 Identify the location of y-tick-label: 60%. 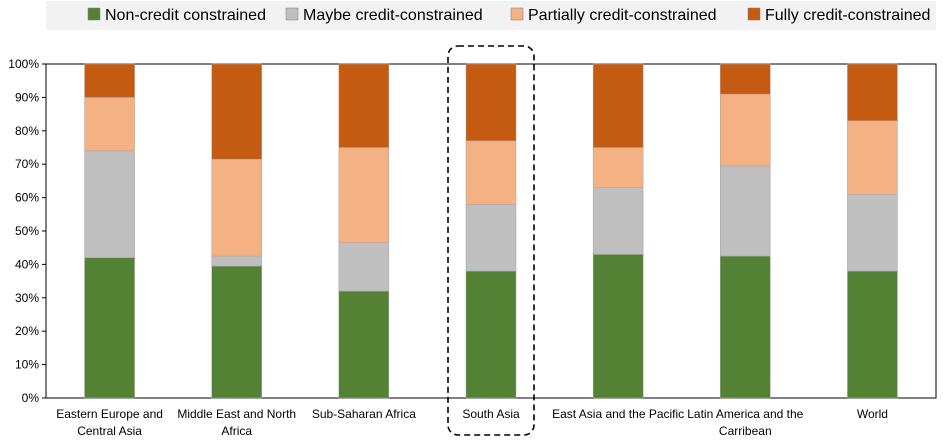
(27, 198).